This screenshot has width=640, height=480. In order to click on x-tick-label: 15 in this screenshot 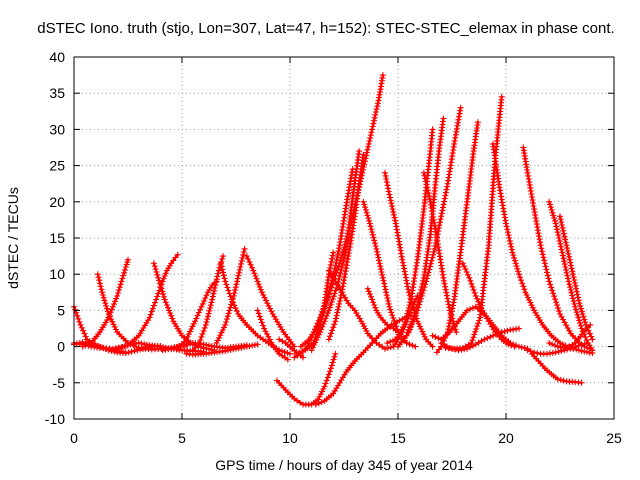, I will do `click(398, 438)`.